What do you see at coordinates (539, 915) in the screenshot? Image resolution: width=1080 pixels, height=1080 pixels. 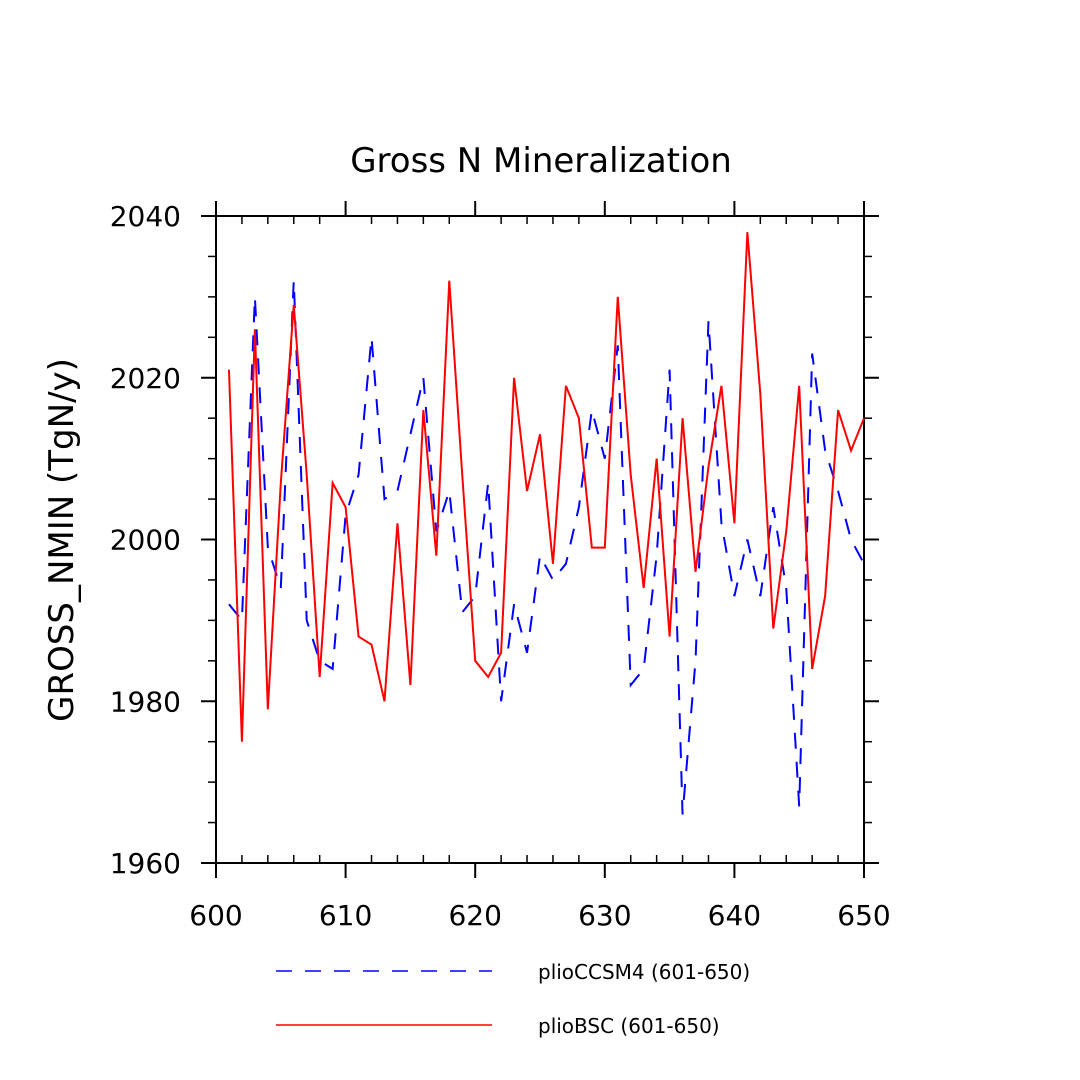 I see `x-tick-labels: 600 610 620 630 640 650` at bounding box center [539, 915].